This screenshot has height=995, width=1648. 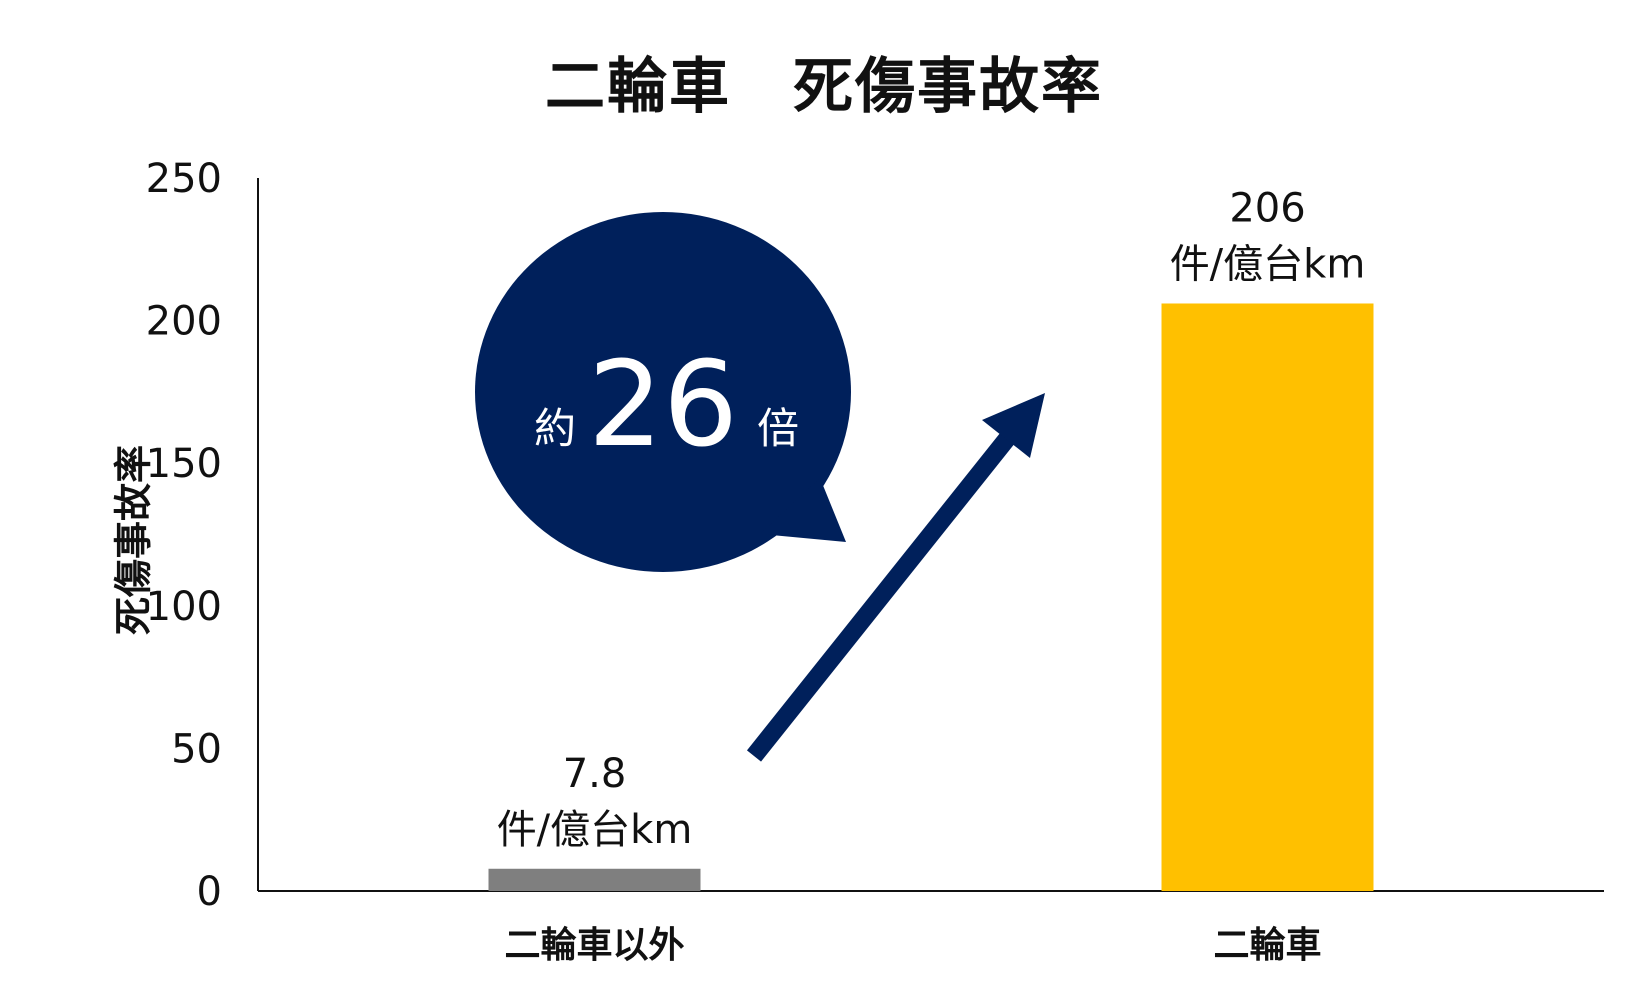 I want to click on category-label: 二輪車, so click(x=1267, y=945).